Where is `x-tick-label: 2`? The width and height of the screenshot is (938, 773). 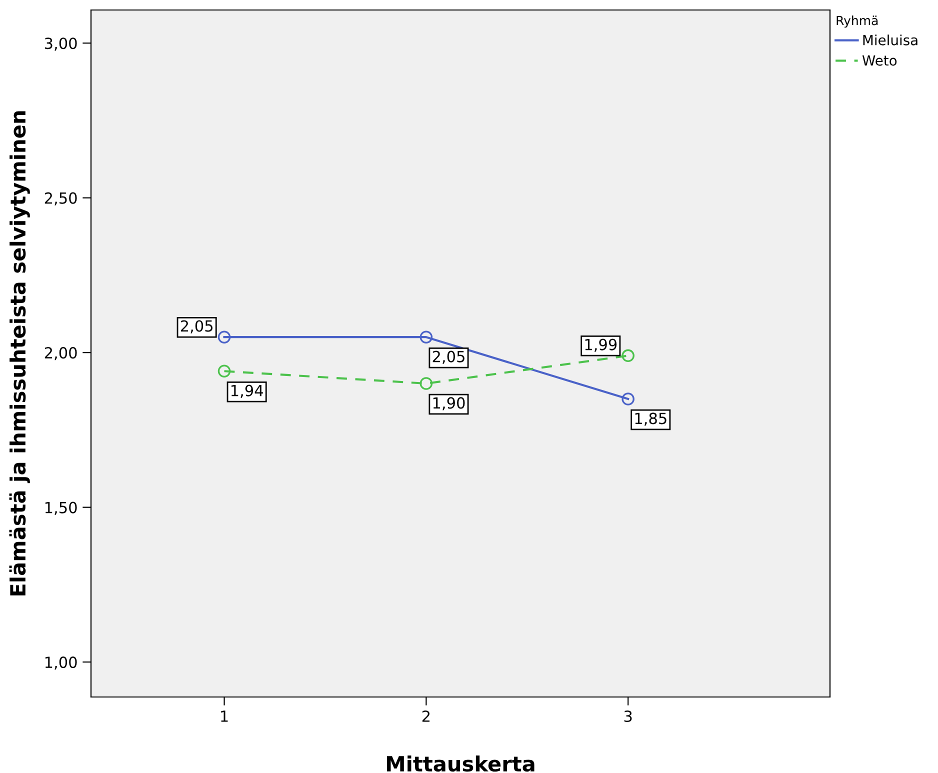
x-tick-label: 2 is located at coordinates (426, 716).